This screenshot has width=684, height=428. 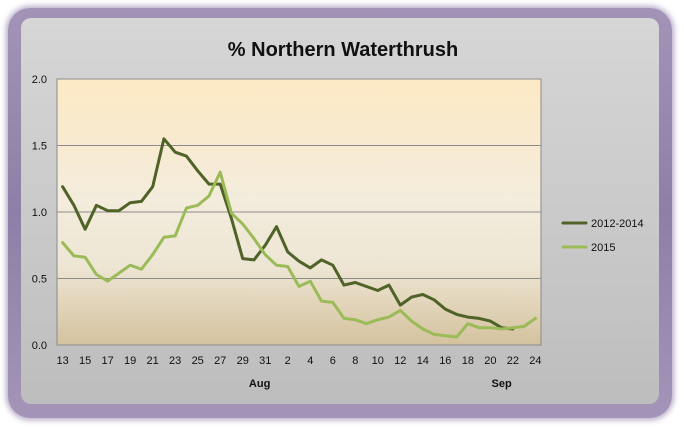 What do you see at coordinates (378, 361) in the screenshot?
I see `x-tick-label: 10` at bounding box center [378, 361].